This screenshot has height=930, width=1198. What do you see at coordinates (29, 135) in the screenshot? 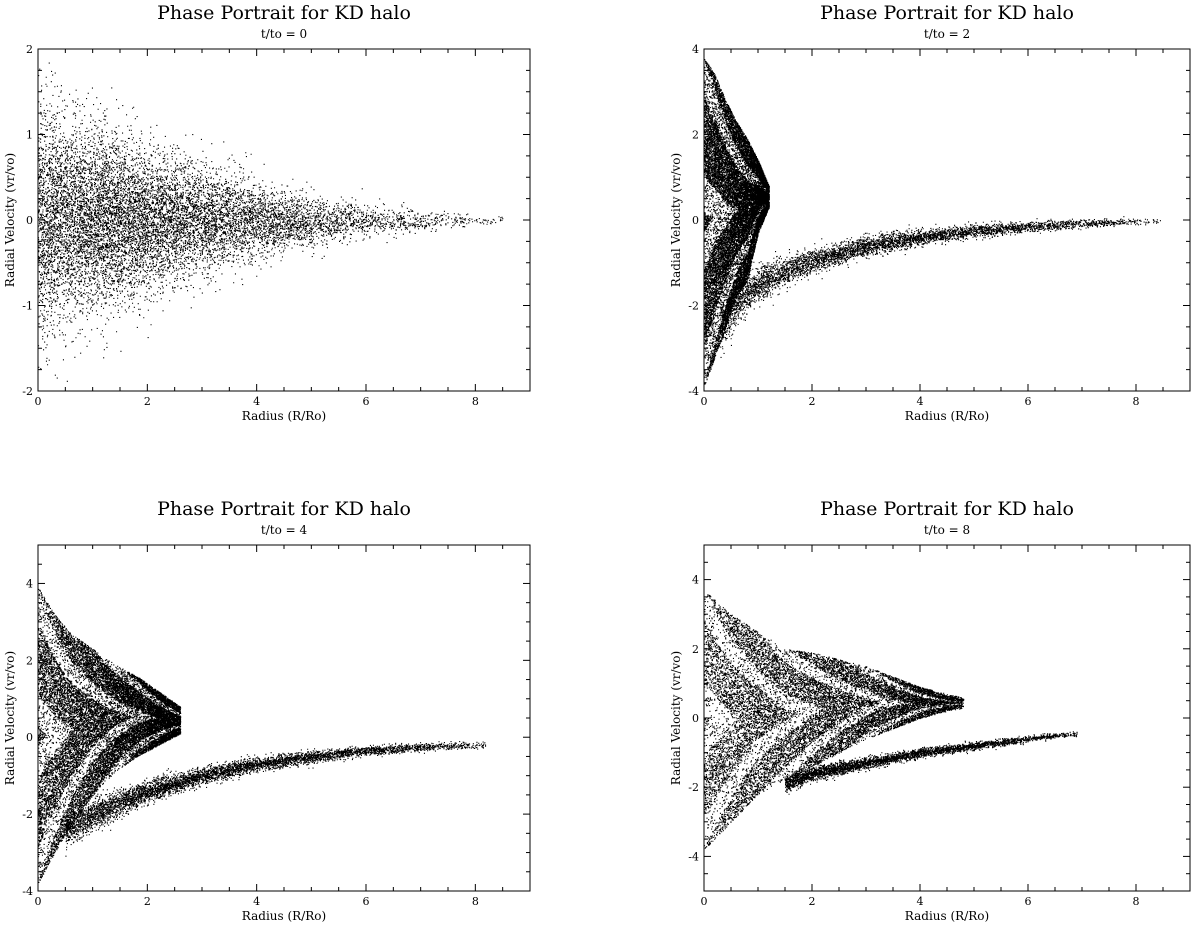
I see `y-tick-label: 1` at bounding box center [29, 135].